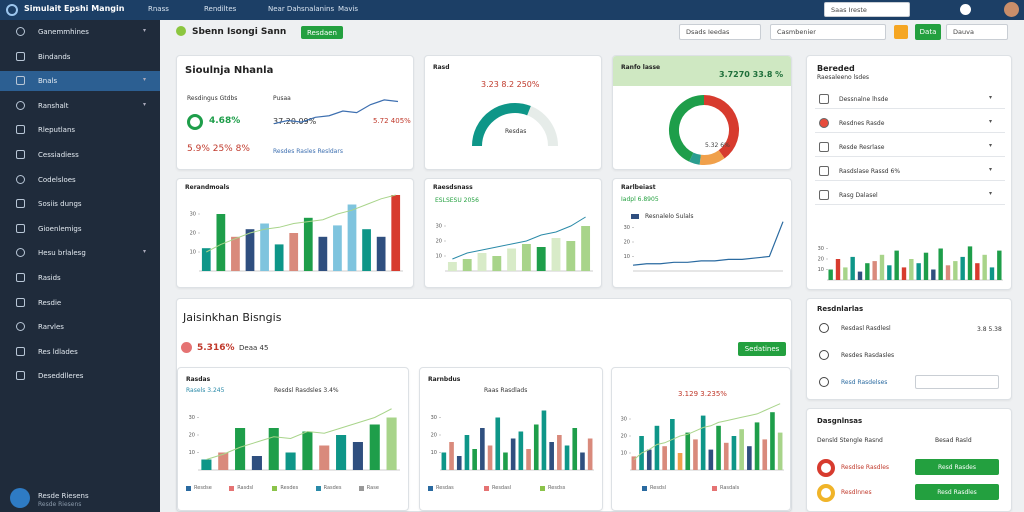 The width and height of the screenshot is (1024, 512). I want to click on ring-icon, so click(195, 122).